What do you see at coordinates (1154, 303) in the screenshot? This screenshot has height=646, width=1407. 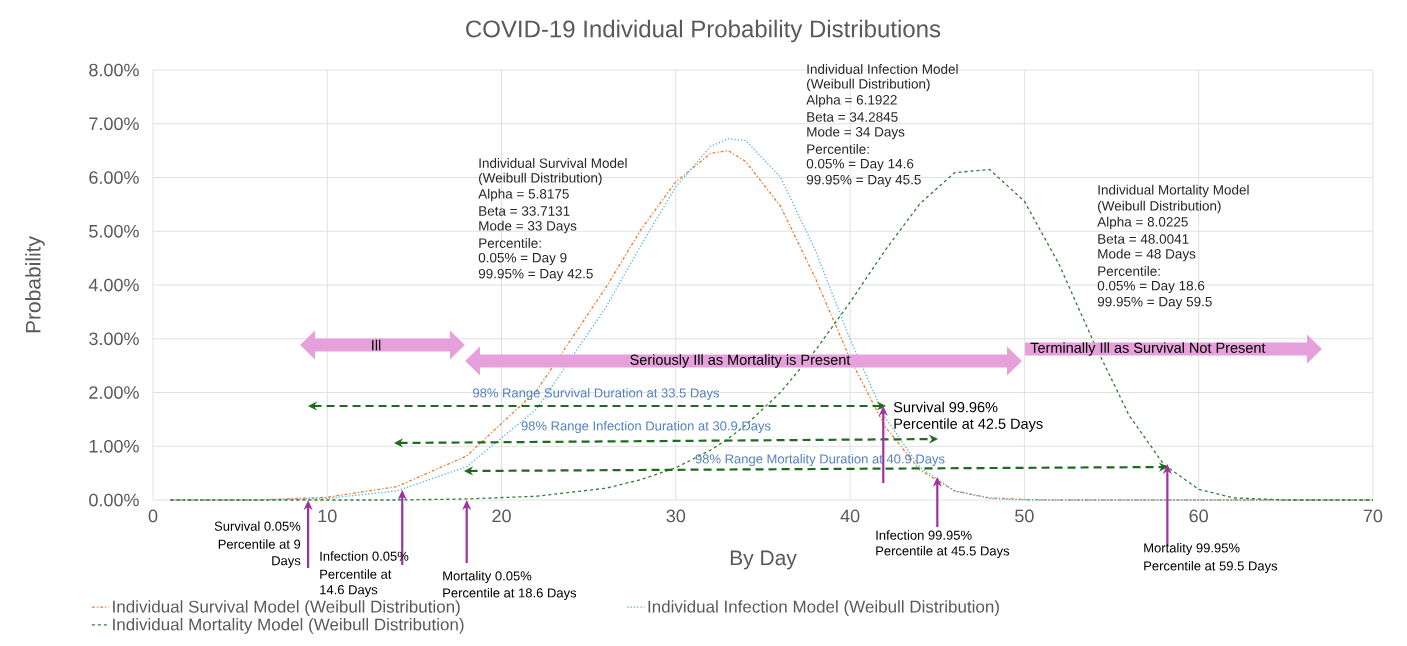 I see `annotation: 99.95% = Day 59.5` at bounding box center [1154, 303].